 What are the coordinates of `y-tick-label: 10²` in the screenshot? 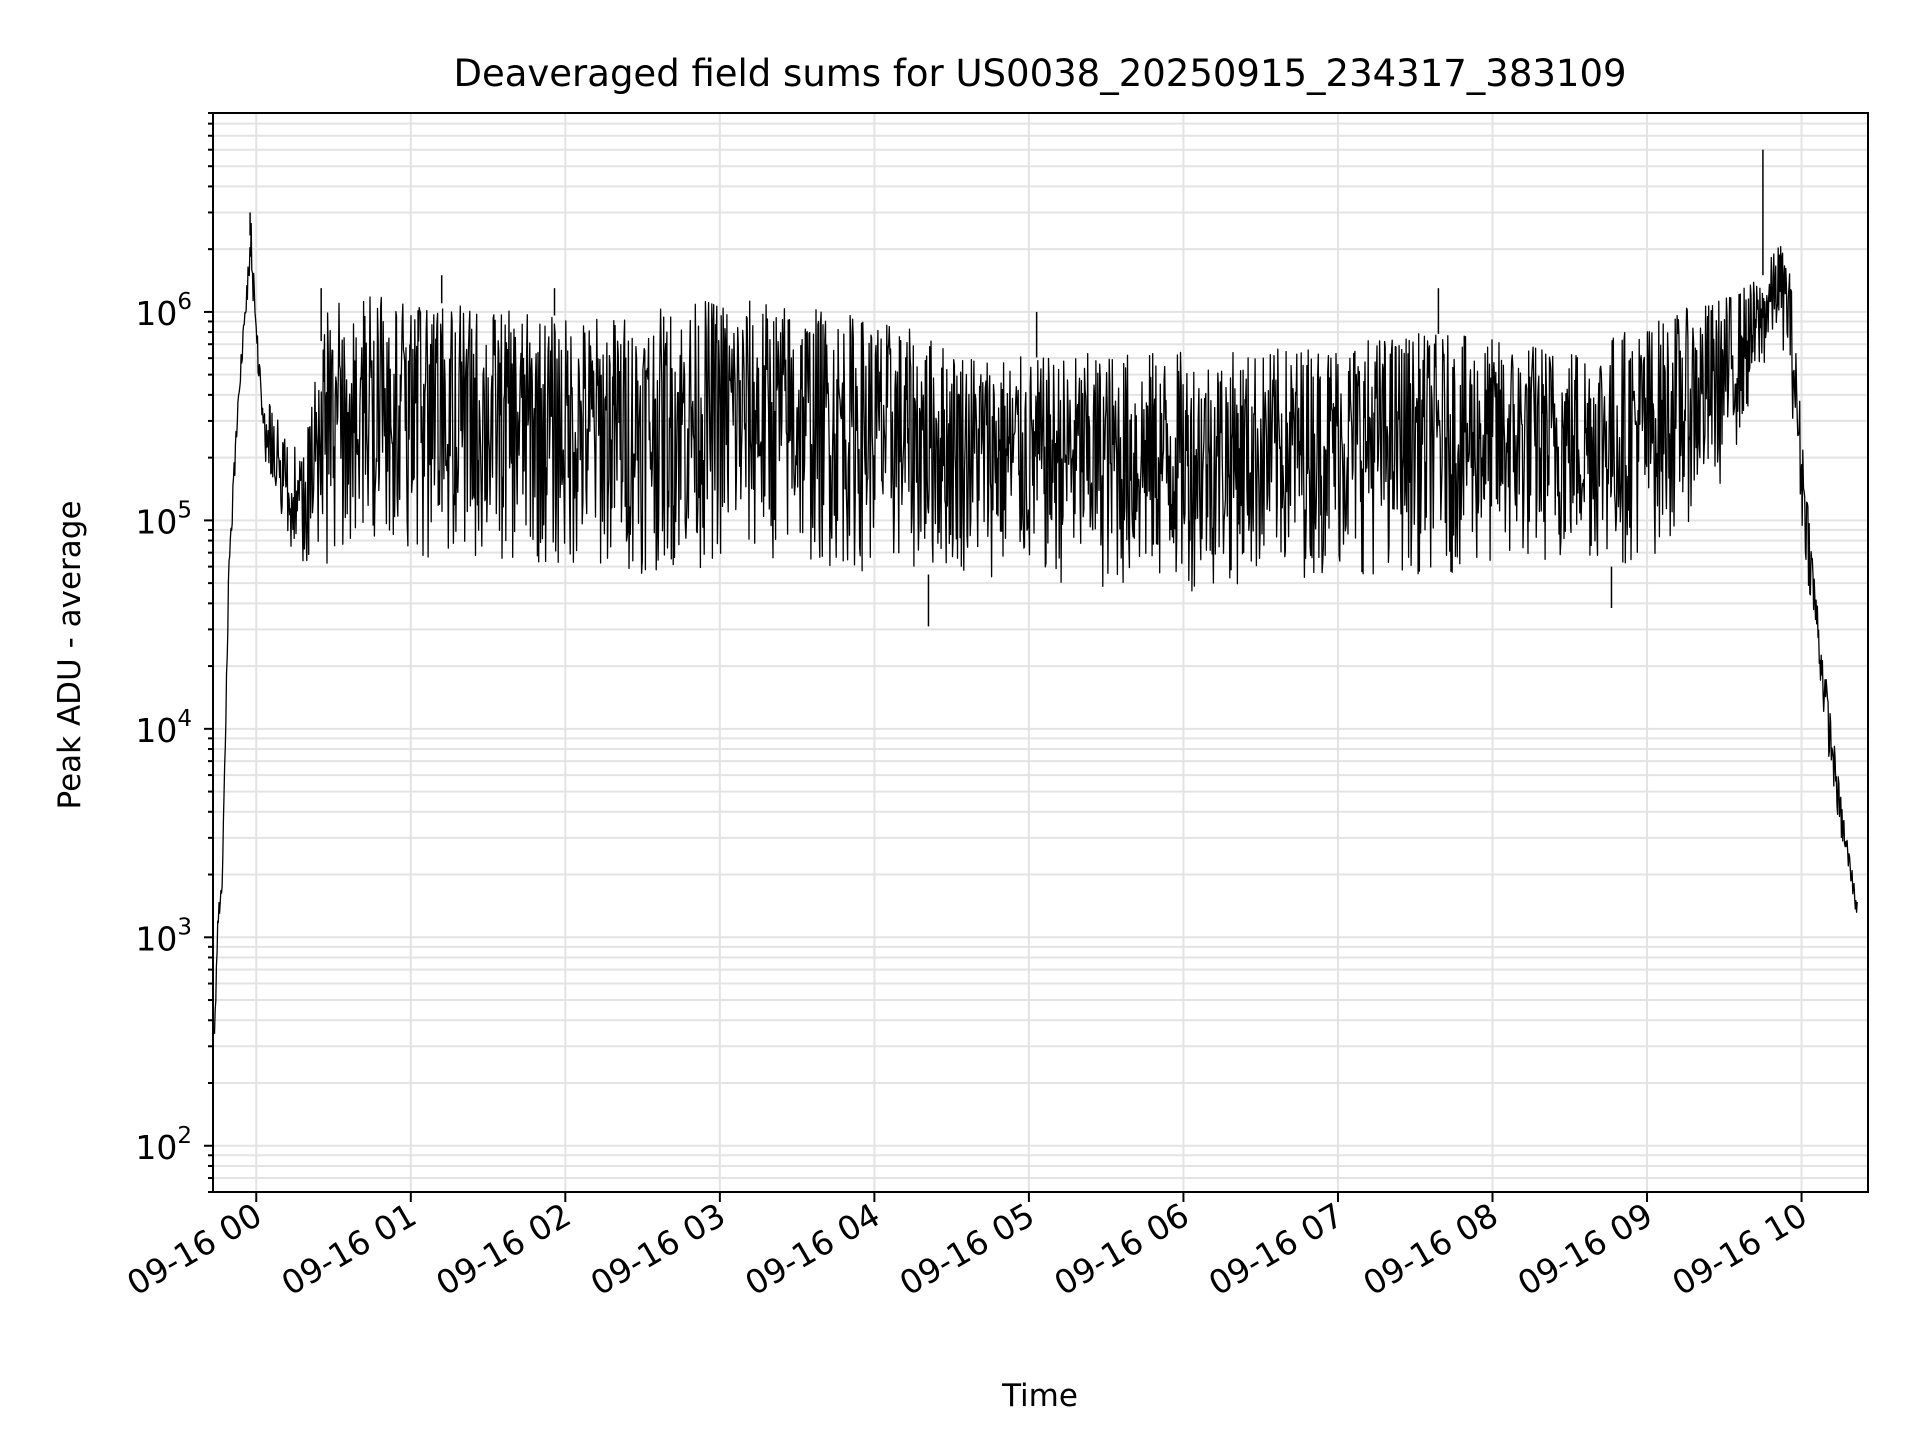 It's located at (163, 1145).